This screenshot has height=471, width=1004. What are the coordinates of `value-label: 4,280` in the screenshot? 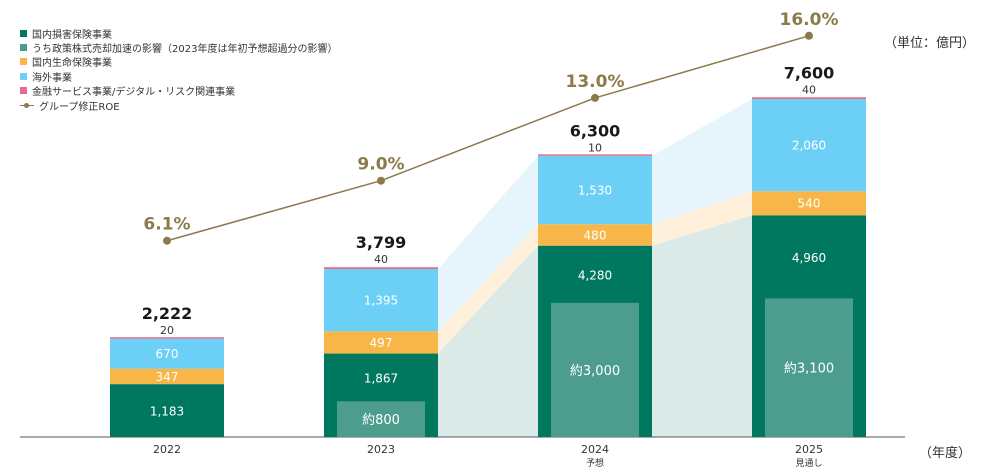 It's located at (595, 275).